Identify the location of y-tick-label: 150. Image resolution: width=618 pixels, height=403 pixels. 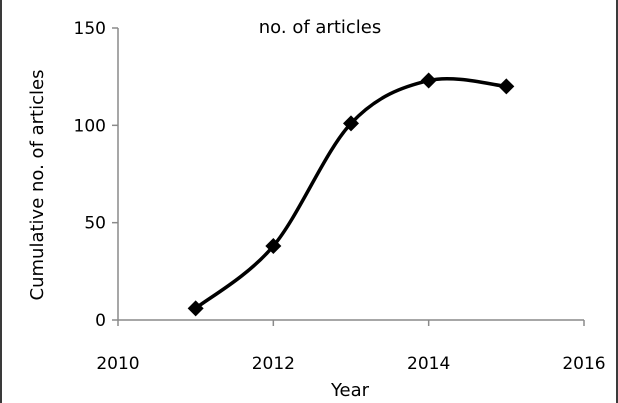
(90, 29).